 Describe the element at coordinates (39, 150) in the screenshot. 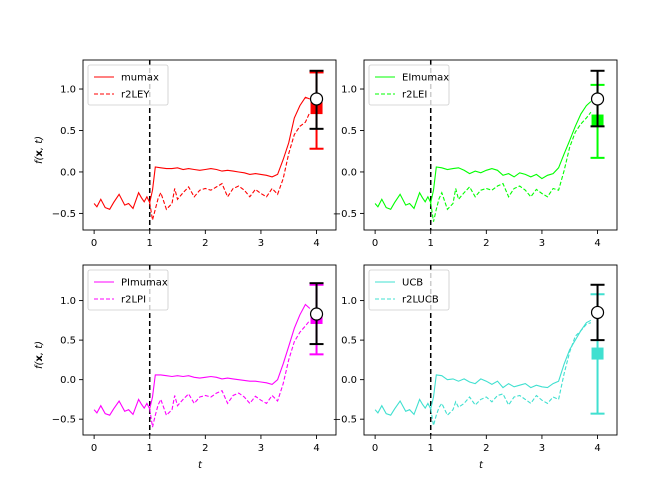

I see `ylabel-top: f(x, t)` at that location.